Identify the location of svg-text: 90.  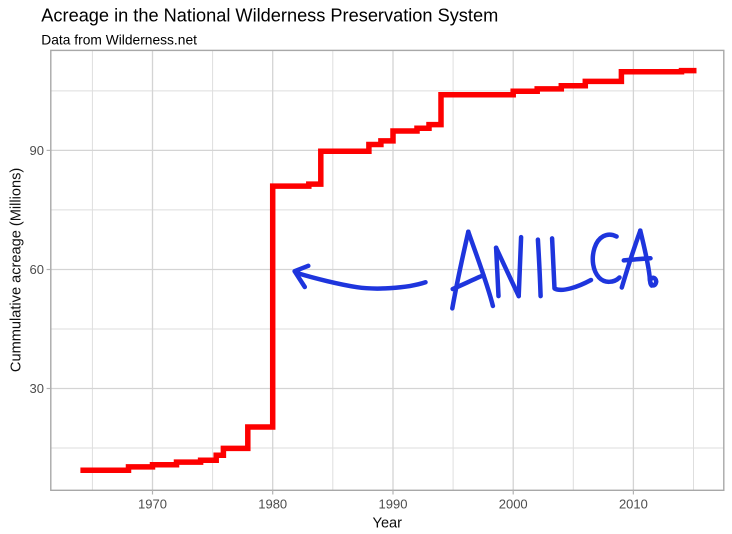
(37, 150).